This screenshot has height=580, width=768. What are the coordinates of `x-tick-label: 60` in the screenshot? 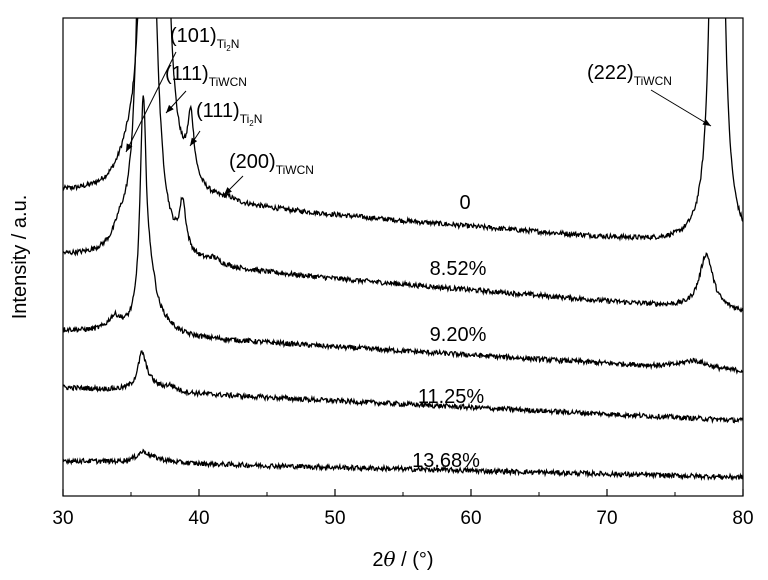 It's located at (470, 518).